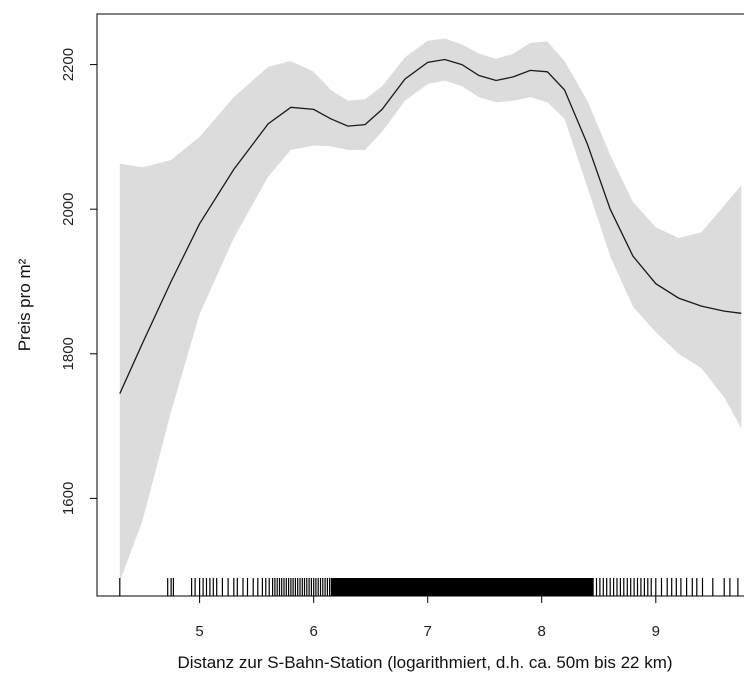  Describe the element at coordinates (542, 631) in the screenshot. I see `x-tick-label: 8` at that location.